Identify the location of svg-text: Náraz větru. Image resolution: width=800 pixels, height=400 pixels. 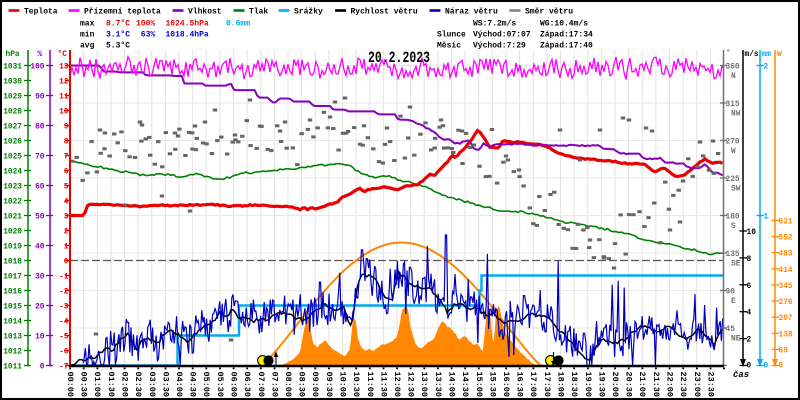
(471, 12).